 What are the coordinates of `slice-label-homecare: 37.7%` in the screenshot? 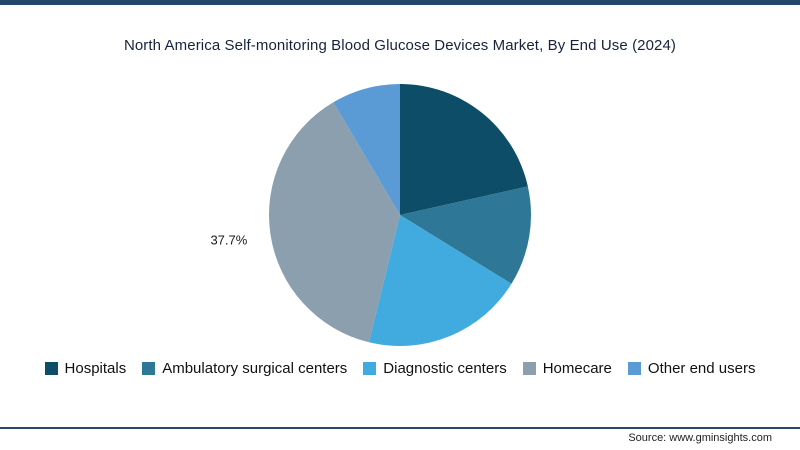 It's located at (228, 240).